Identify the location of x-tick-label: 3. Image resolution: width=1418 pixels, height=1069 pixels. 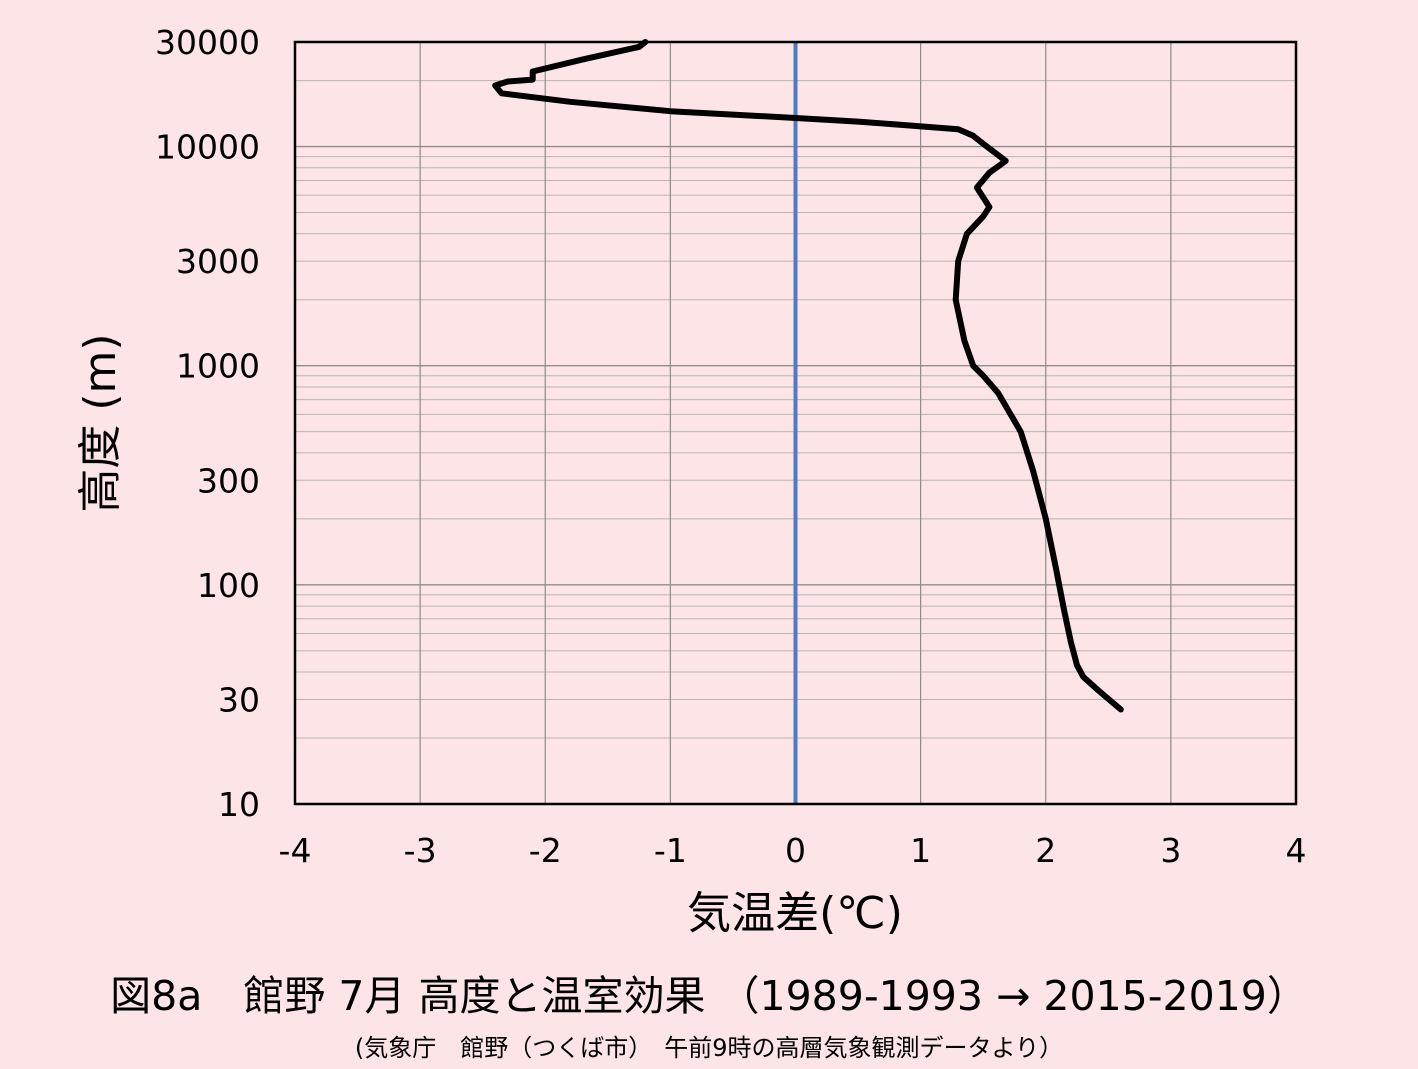
(1170, 850).